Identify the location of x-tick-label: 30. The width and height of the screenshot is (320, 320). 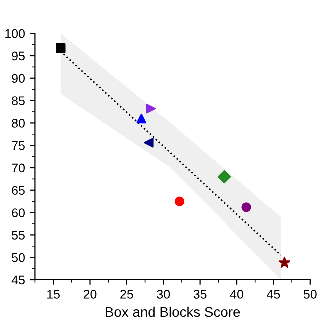
(163, 294).